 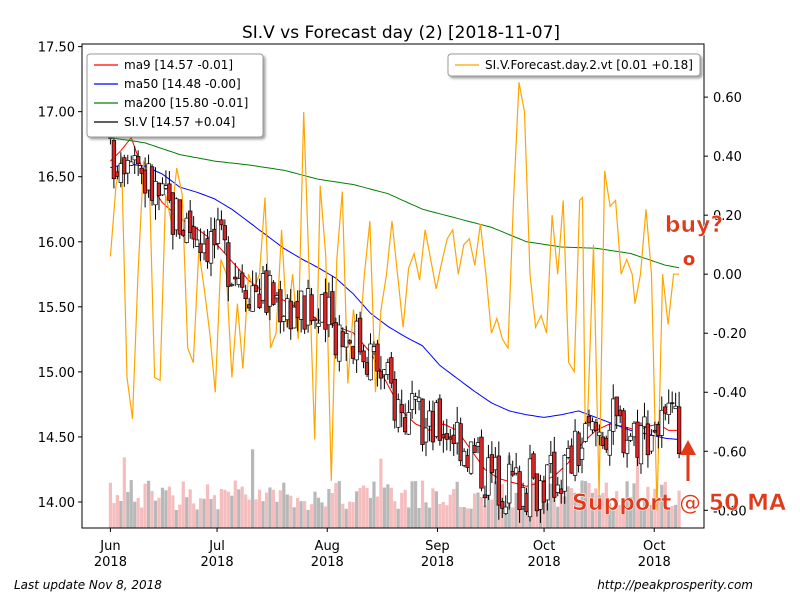 I want to click on y-left-tick-label: 16.00, so click(x=56, y=243).